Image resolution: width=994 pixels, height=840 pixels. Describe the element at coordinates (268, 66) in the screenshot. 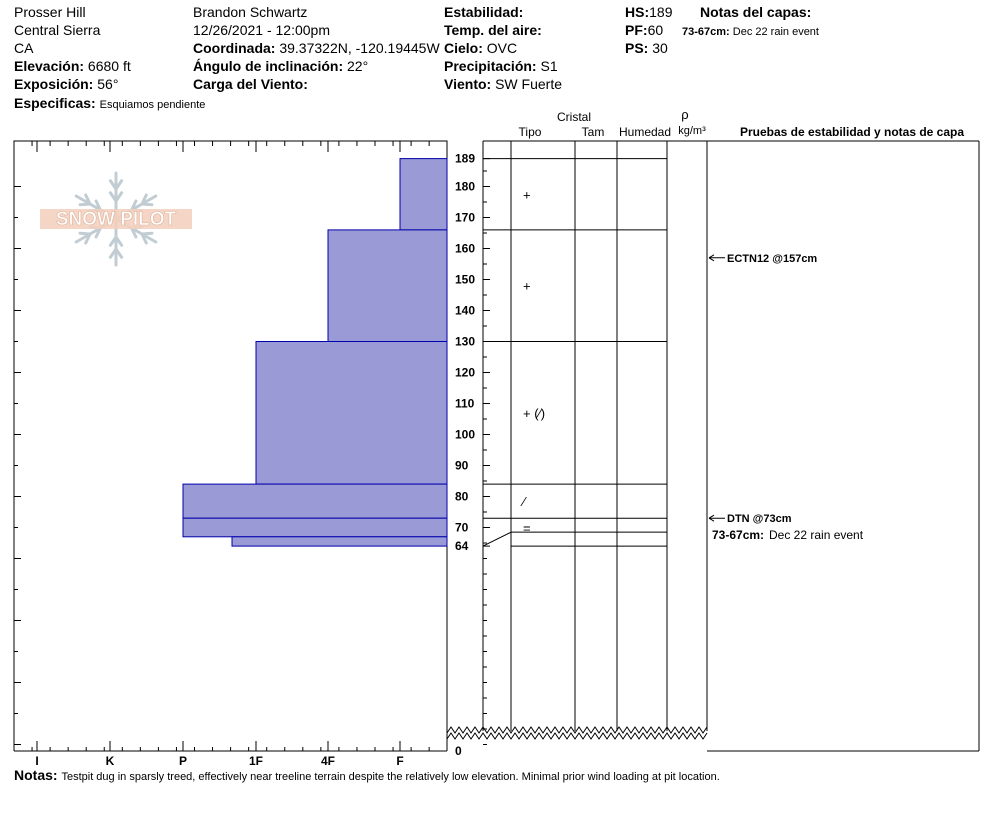

I see `slope-label: Ángulo de inclinación:` at that location.